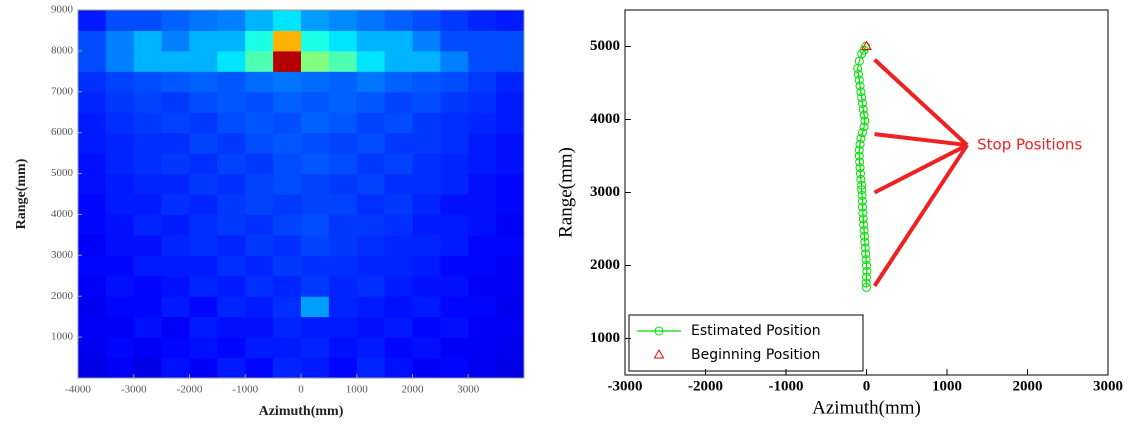 The width and height of the screenshot is (1136, 425). I want to click on series-line, so click(862, 167).